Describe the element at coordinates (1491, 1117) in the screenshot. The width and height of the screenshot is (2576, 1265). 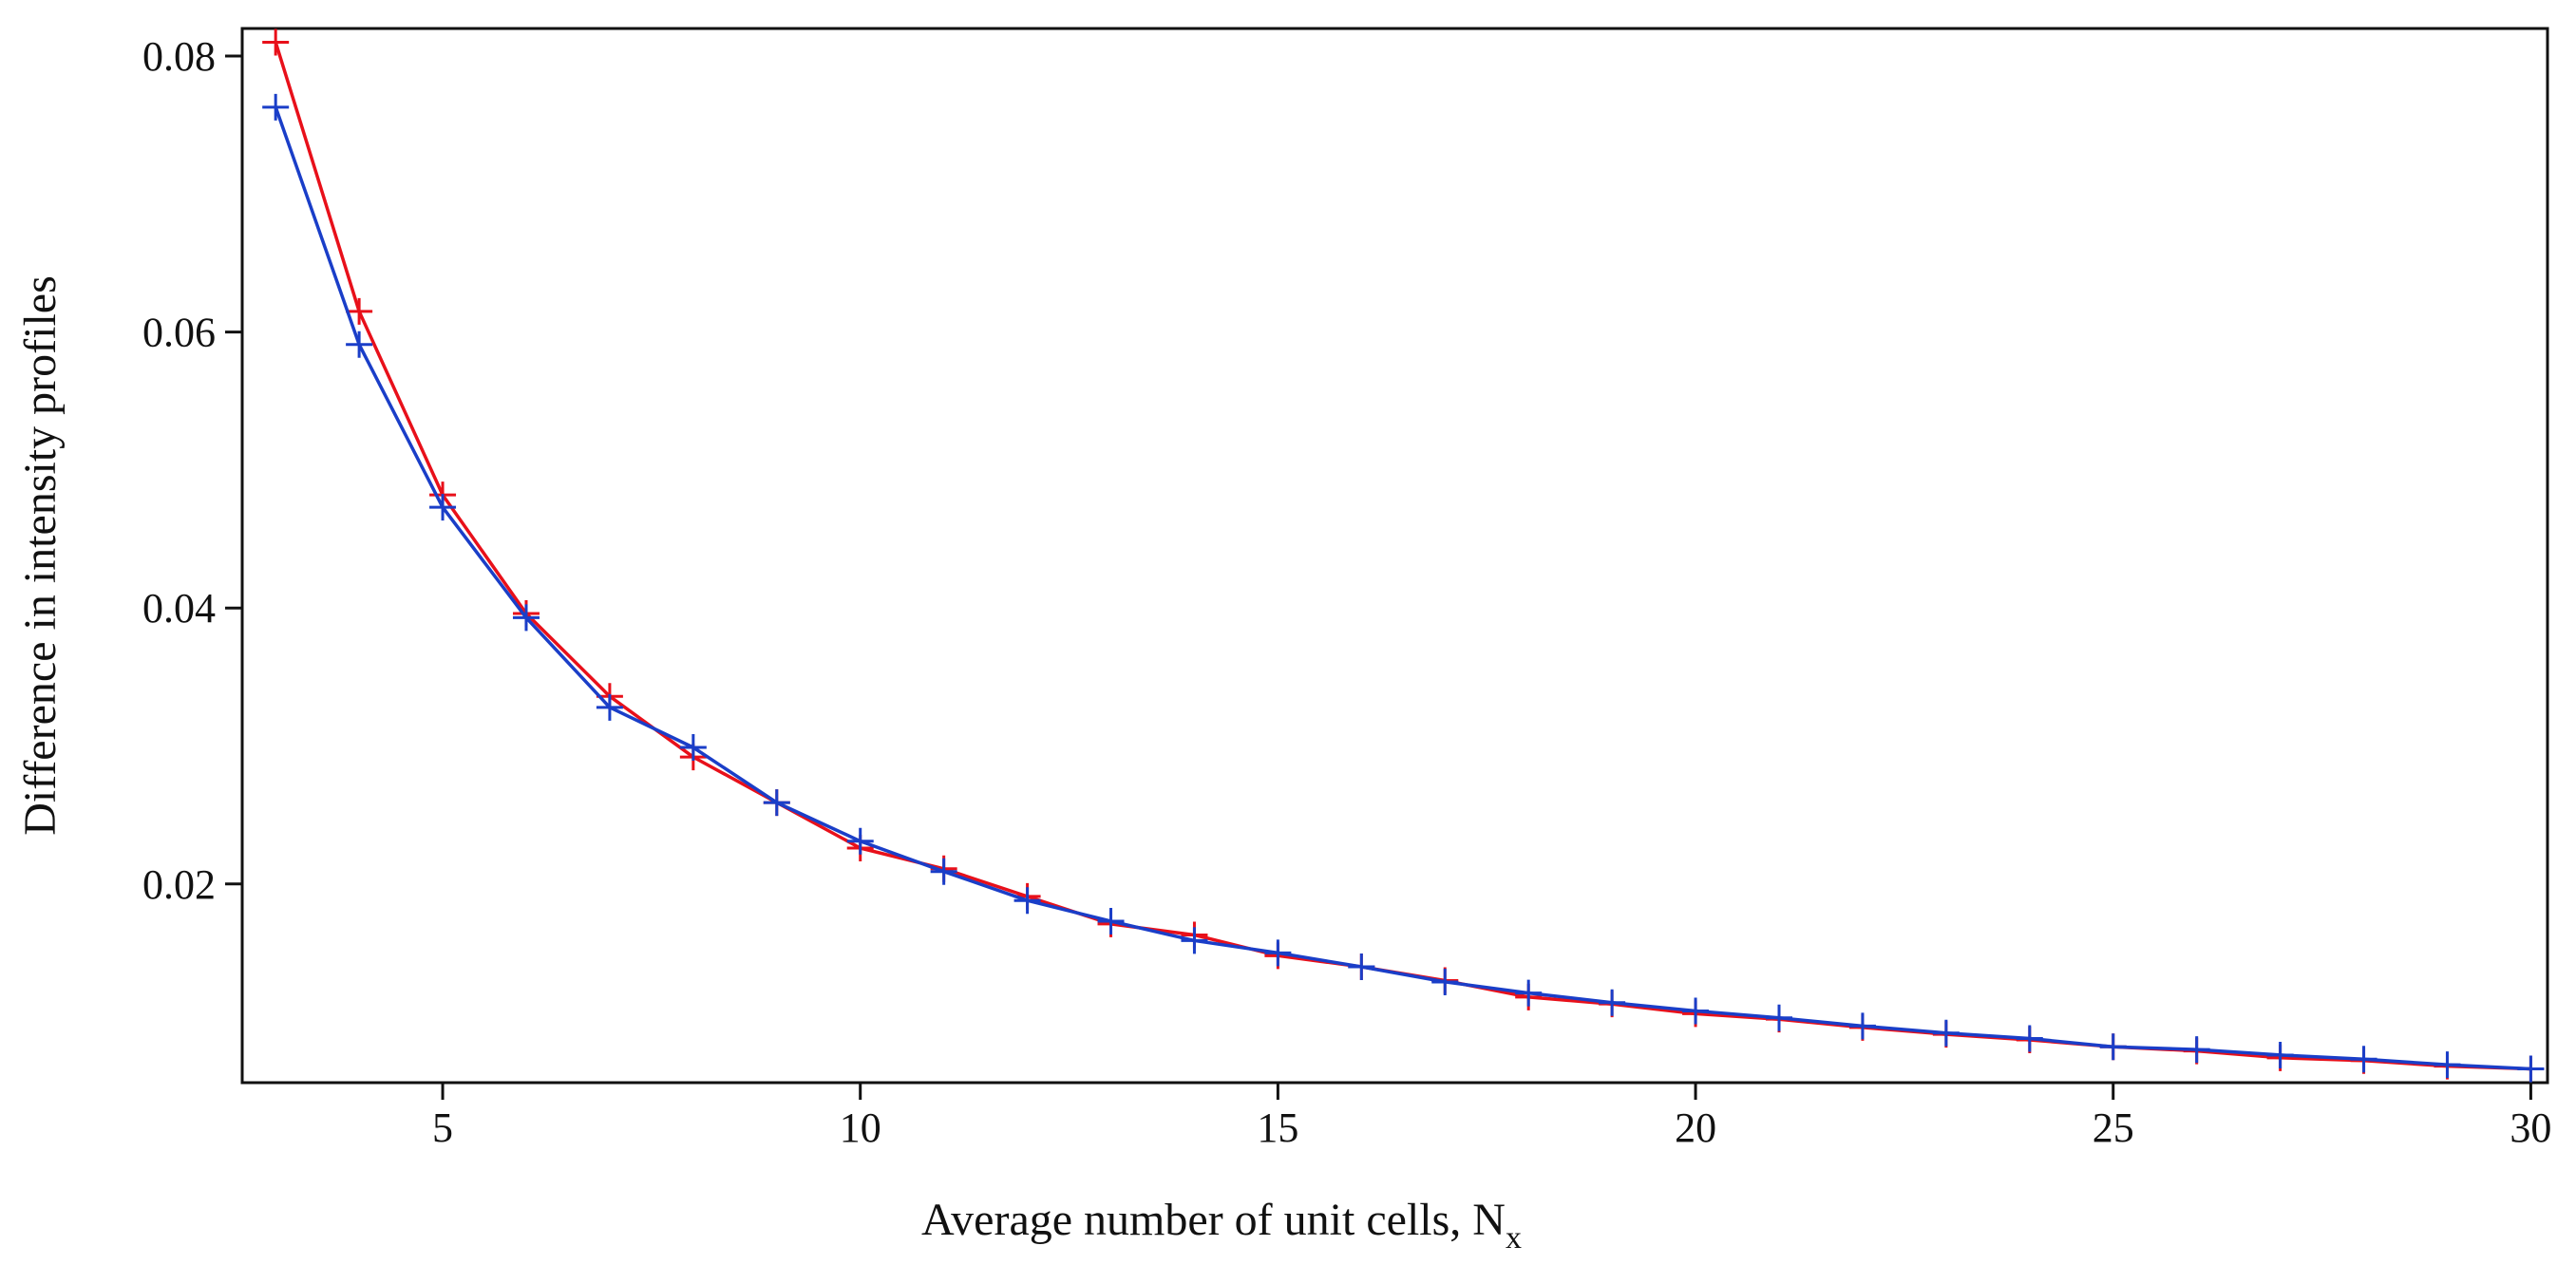
I see `x-axis: 5 10 15 20 25 30` at that location.